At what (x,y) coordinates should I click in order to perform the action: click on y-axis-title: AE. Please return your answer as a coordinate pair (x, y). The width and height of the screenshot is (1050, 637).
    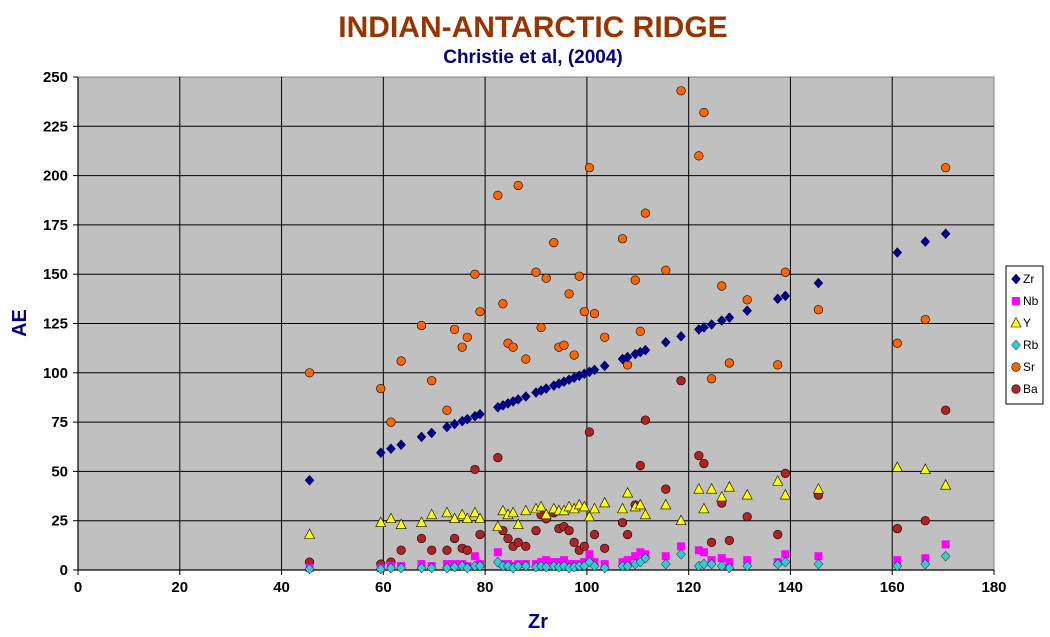
    Looking at the image, I should click on (20, 323).